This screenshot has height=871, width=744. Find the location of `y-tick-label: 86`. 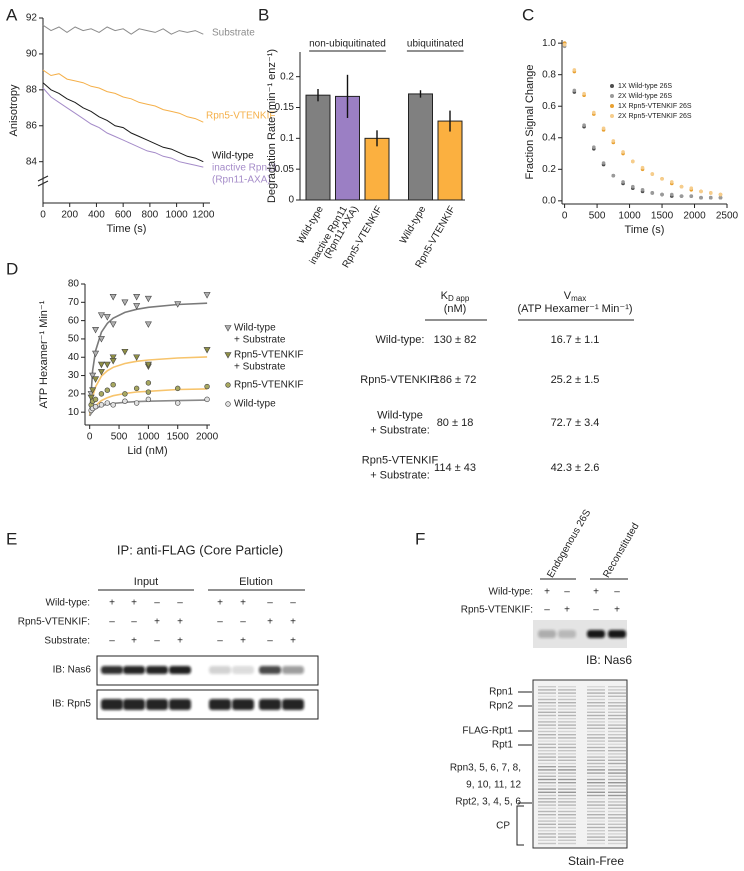

y-tick-label: 86 is located at coordinates (32, 125).